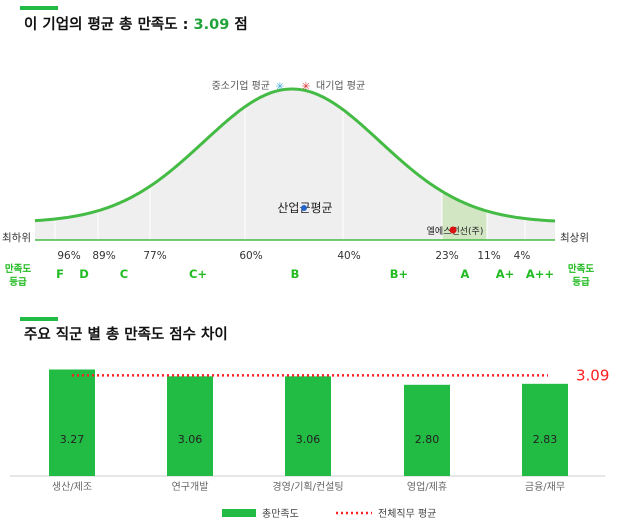 Image resolution: width=638 pixels, height=532 pixels. I want to click on grade-label: A+, so click(505, 274).